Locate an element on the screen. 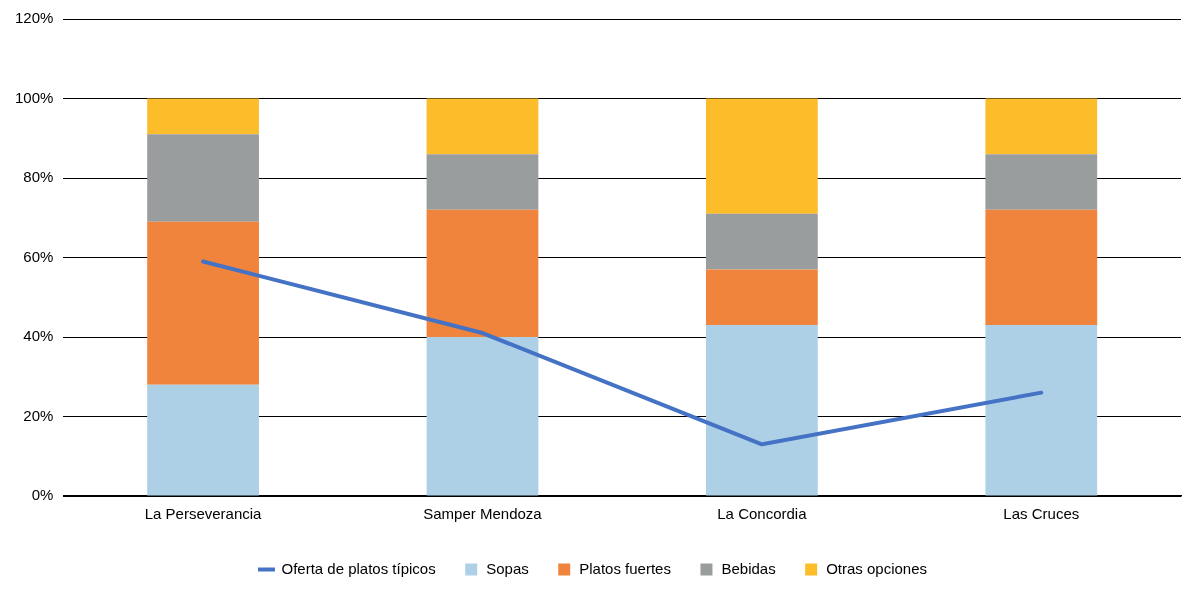 This screenshot has width=1191, height=592. x-tick-label: La Concordia is located at coordinates (762, 514).